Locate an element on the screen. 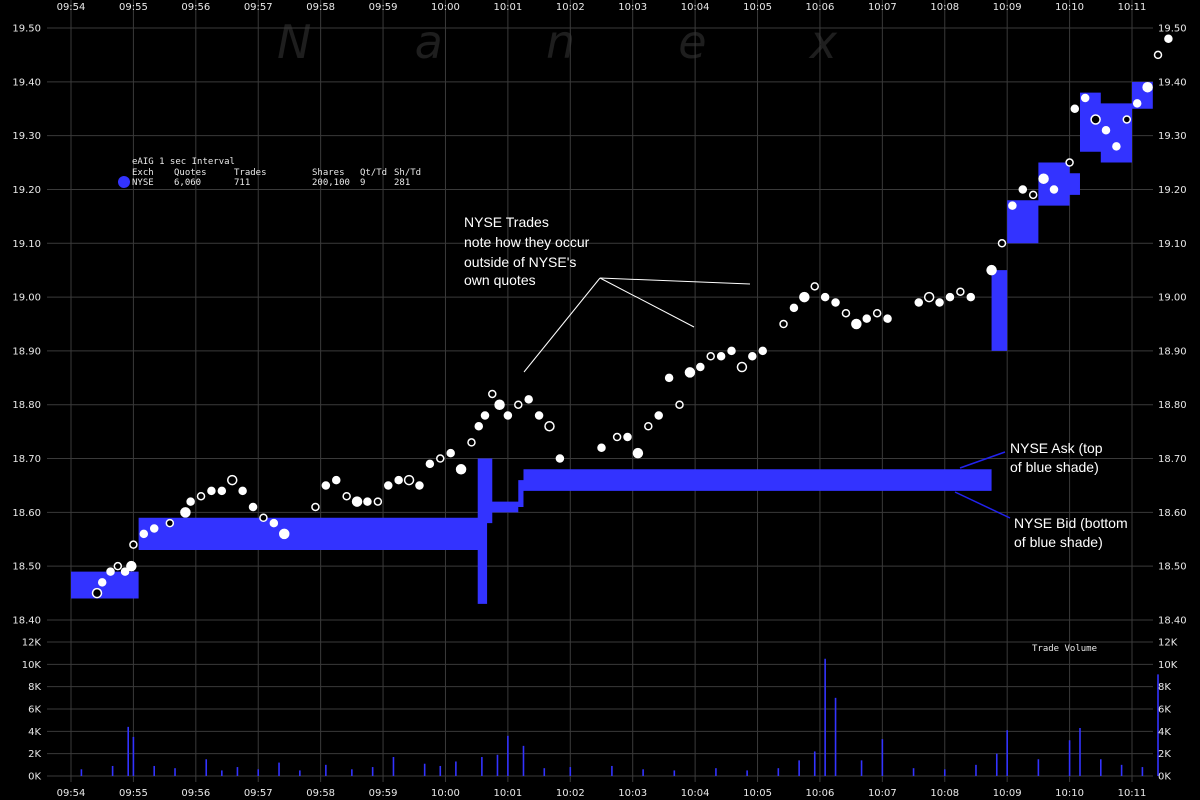 Image resolution: width=1200 pixels, height=800 pixels. y-tick-label-right: 18.40 is located at coordinates (1172, 621).